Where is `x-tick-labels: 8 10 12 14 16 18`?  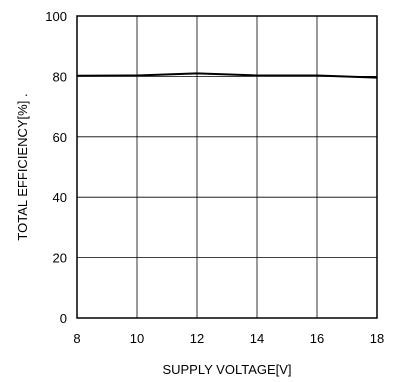
x-tick-labels: 8 10 12 14 16 18 is located at coordinates (228, 338).